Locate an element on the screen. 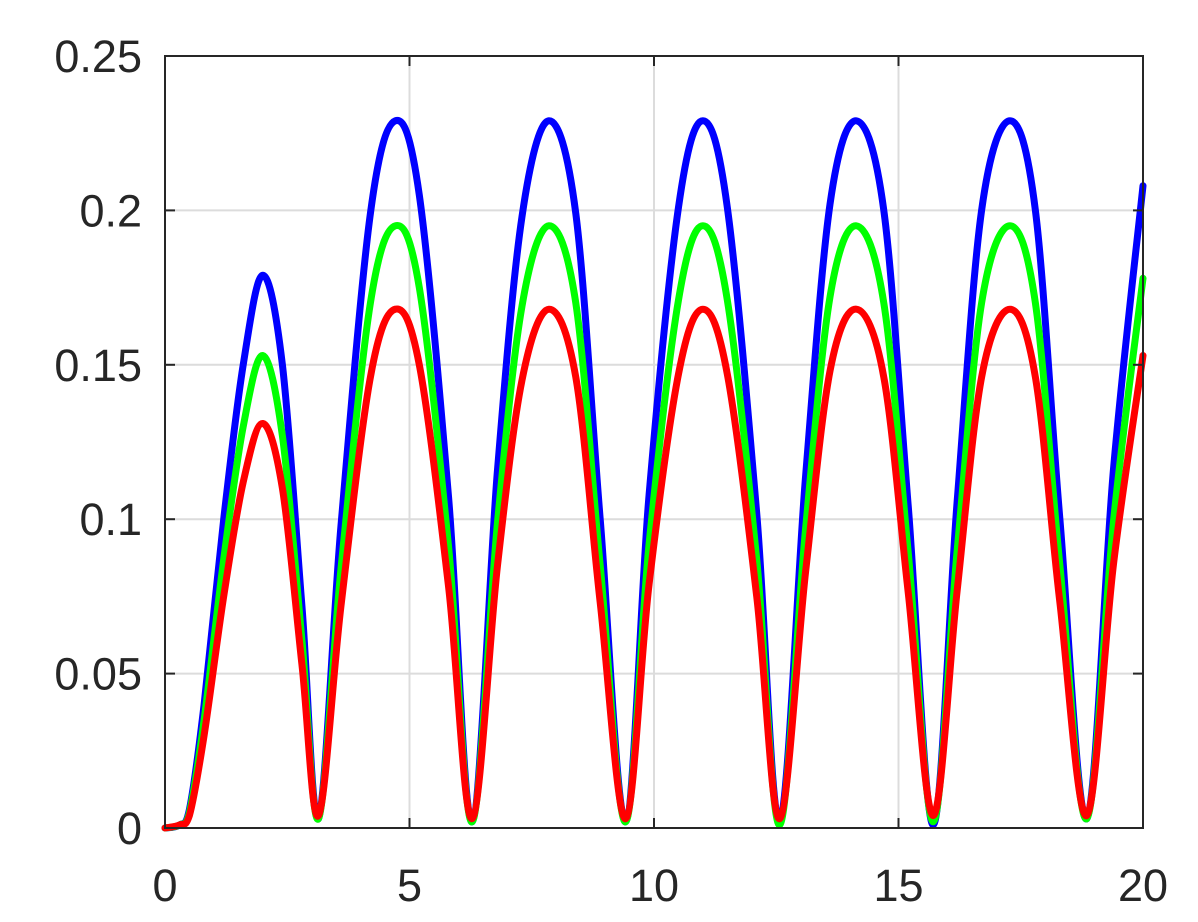 This screenshot has width=1198, height=922. y-tick-label: 0.1 is located at coordinates (110, 519).